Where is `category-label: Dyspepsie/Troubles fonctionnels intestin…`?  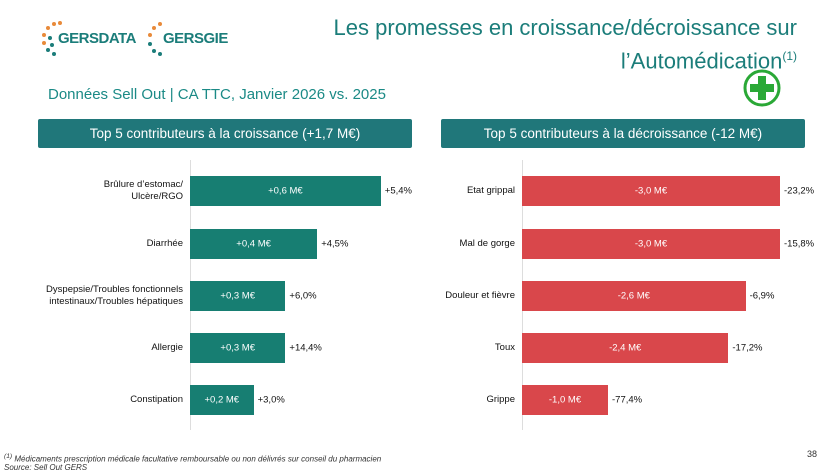 category-label: Dyspepsie/Troubles fonctionnels intestin… is located at coordinates (114, 295).